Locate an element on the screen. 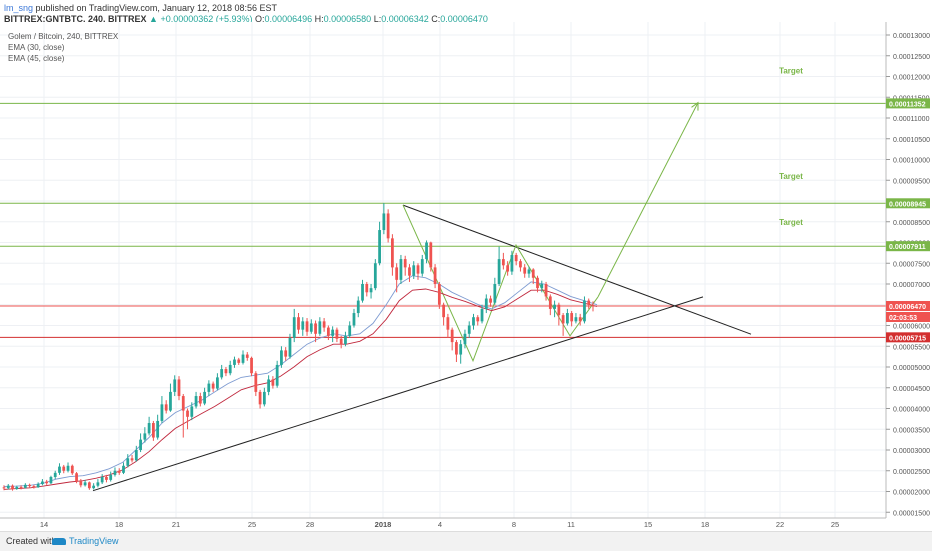 The height and width of the screenshot is (551, 932). price-label-bg is located at coordinates (908, 103).